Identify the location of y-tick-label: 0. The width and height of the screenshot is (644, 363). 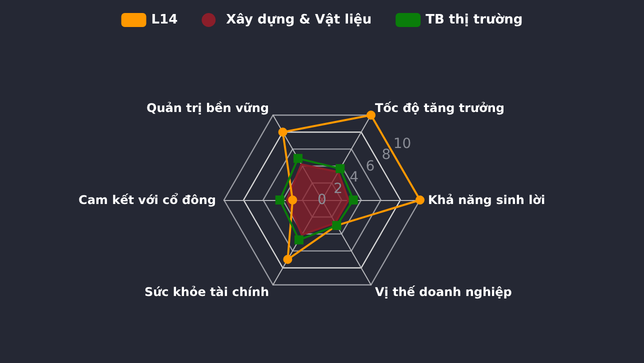
(322, 200).